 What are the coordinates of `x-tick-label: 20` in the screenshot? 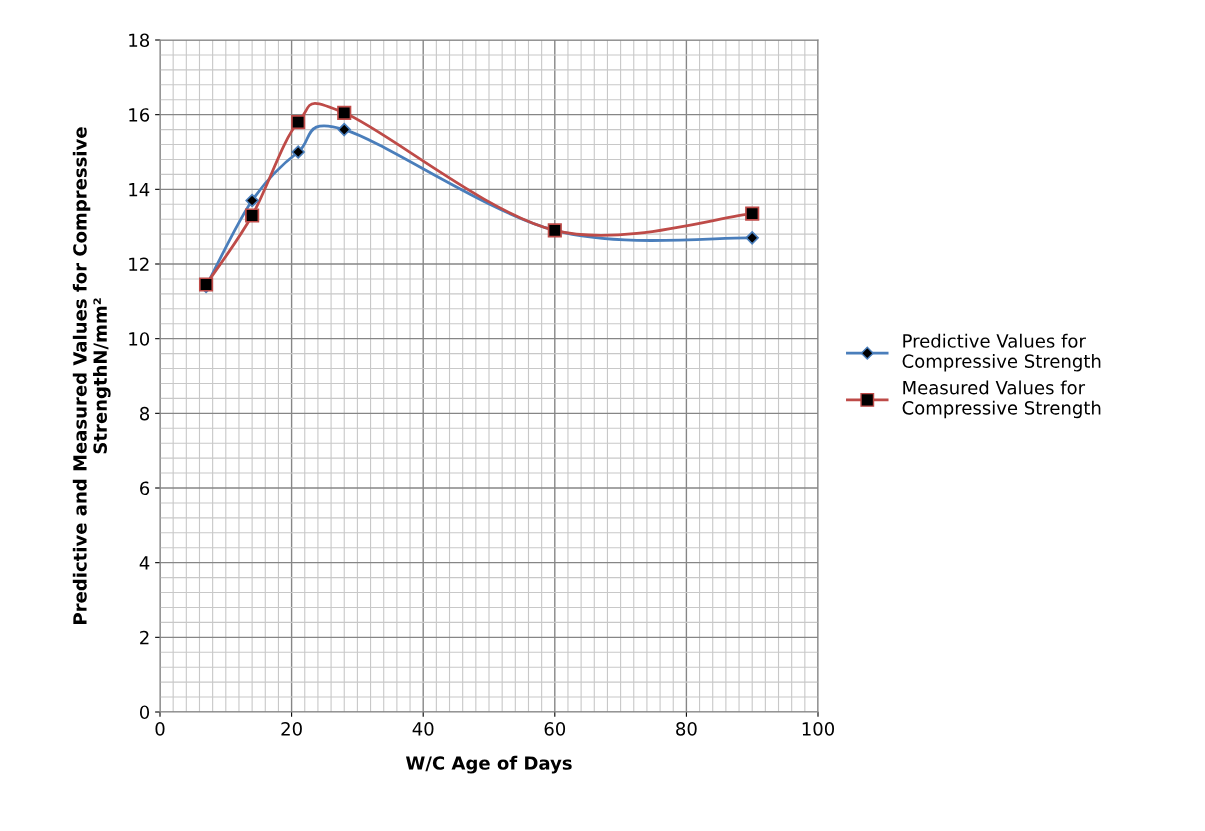 It's located at (291, 729).